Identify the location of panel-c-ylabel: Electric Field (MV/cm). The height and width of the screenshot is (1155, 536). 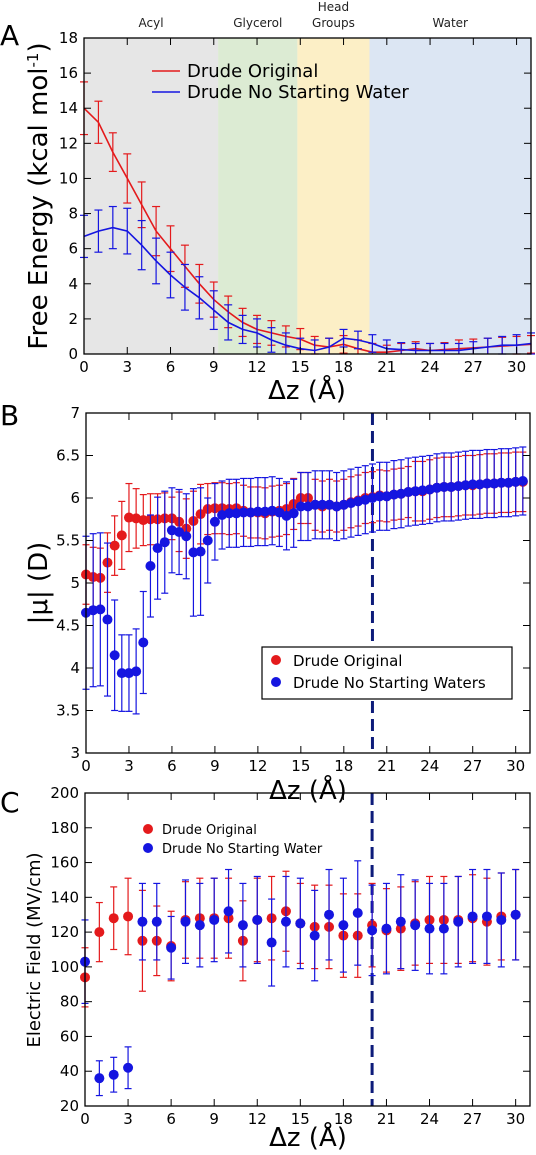
(34, 949).